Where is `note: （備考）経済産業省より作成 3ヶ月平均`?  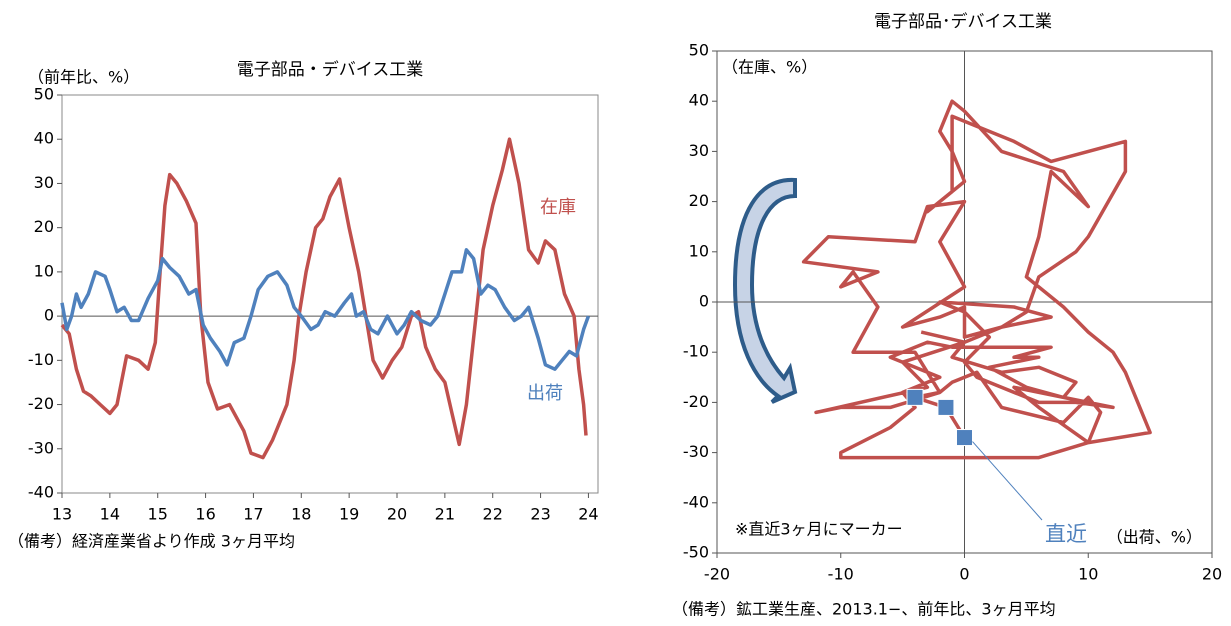 note: （備考）経済産業省より作成 3ヶ月平均 is located at coordinates (151, 541).